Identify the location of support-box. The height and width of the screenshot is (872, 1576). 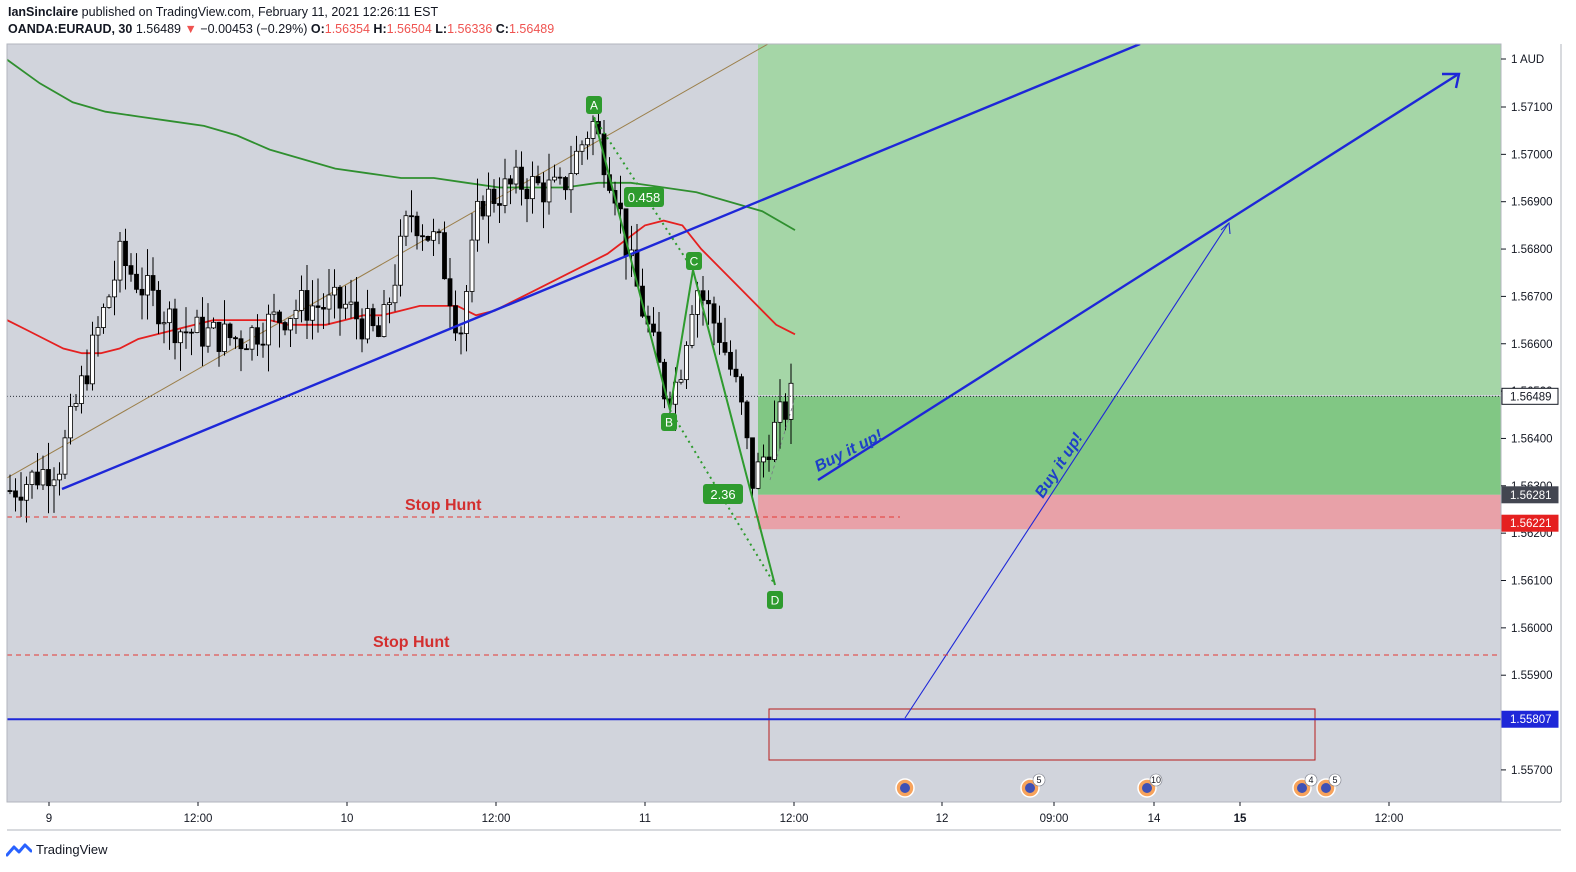
(1042, 734).